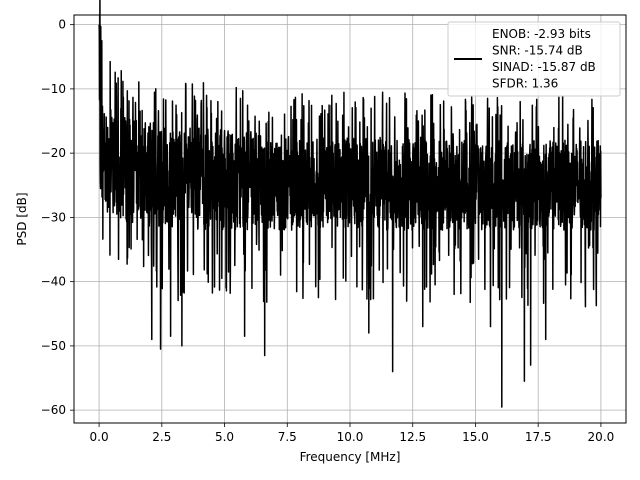 The height and width of the screenshot is (480, 640). Describe the element at coordinates (541, 34) in the screenshot. I see `legend-text-enob: ENOB: -2.93 bits` at that location.